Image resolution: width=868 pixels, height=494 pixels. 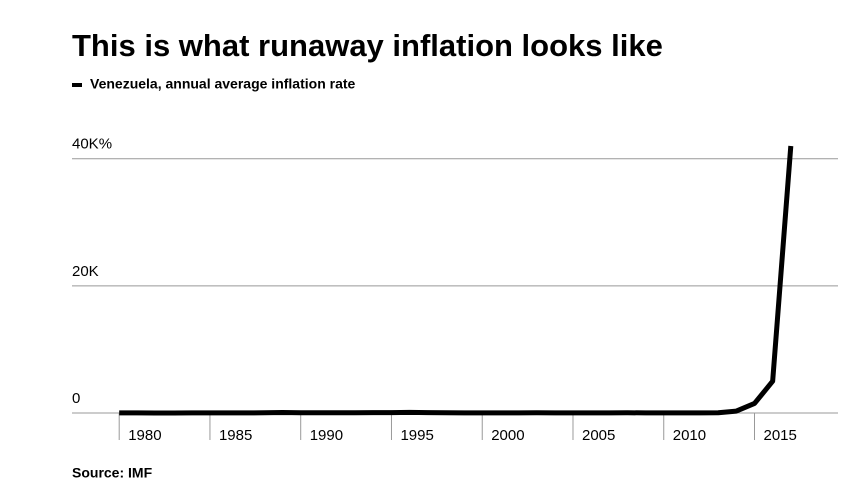 I want to click on y-tick-label: 20K, so click(x=85, y=271).